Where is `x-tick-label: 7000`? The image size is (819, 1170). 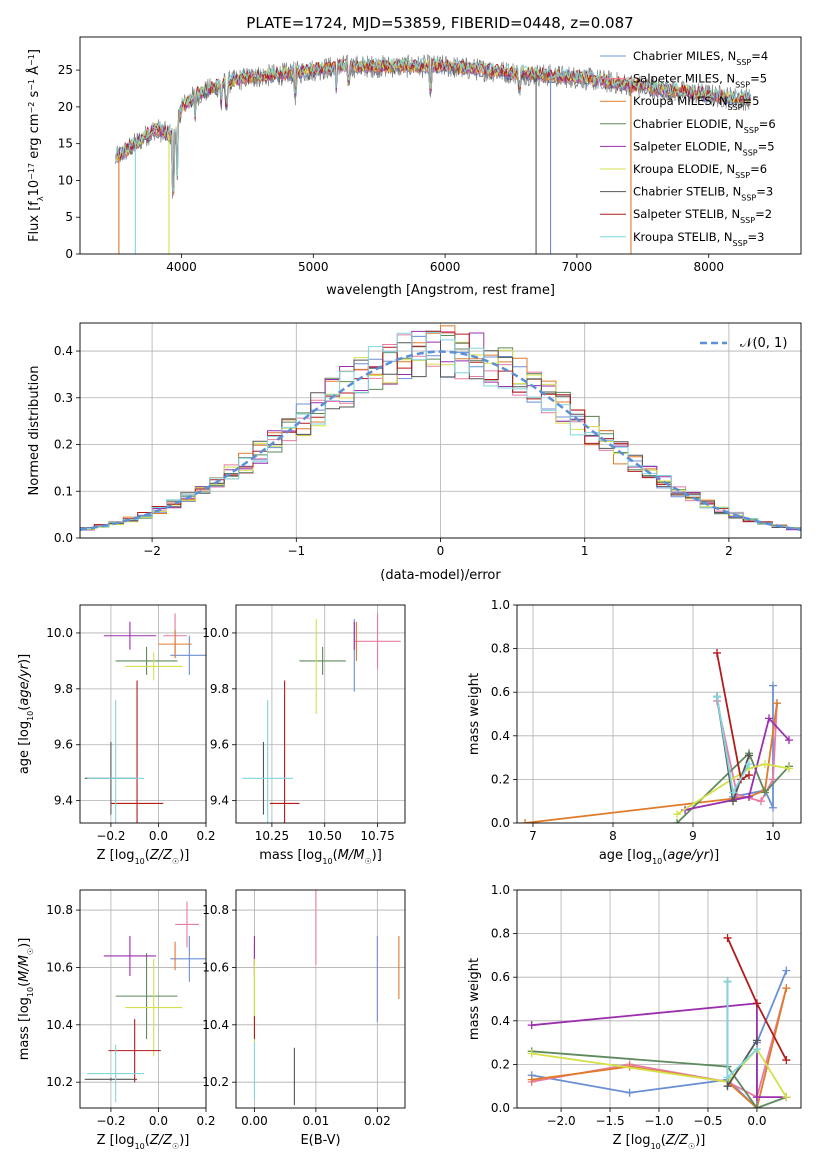 x-tick-label: 7000 is located at coordinates (577, 267).